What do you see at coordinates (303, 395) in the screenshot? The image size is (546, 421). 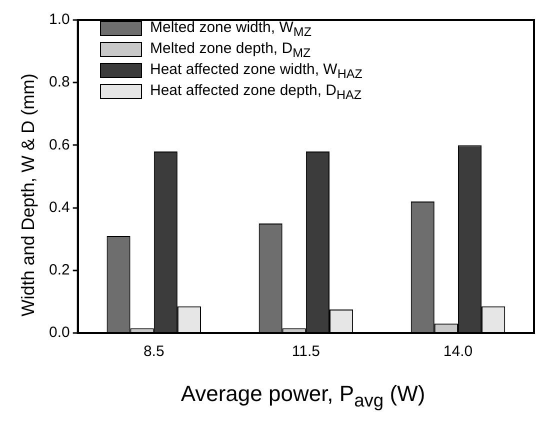 I see `x-axis-title: Average power, P$_{avg}$ (W)` at bounding box center [303, 395].